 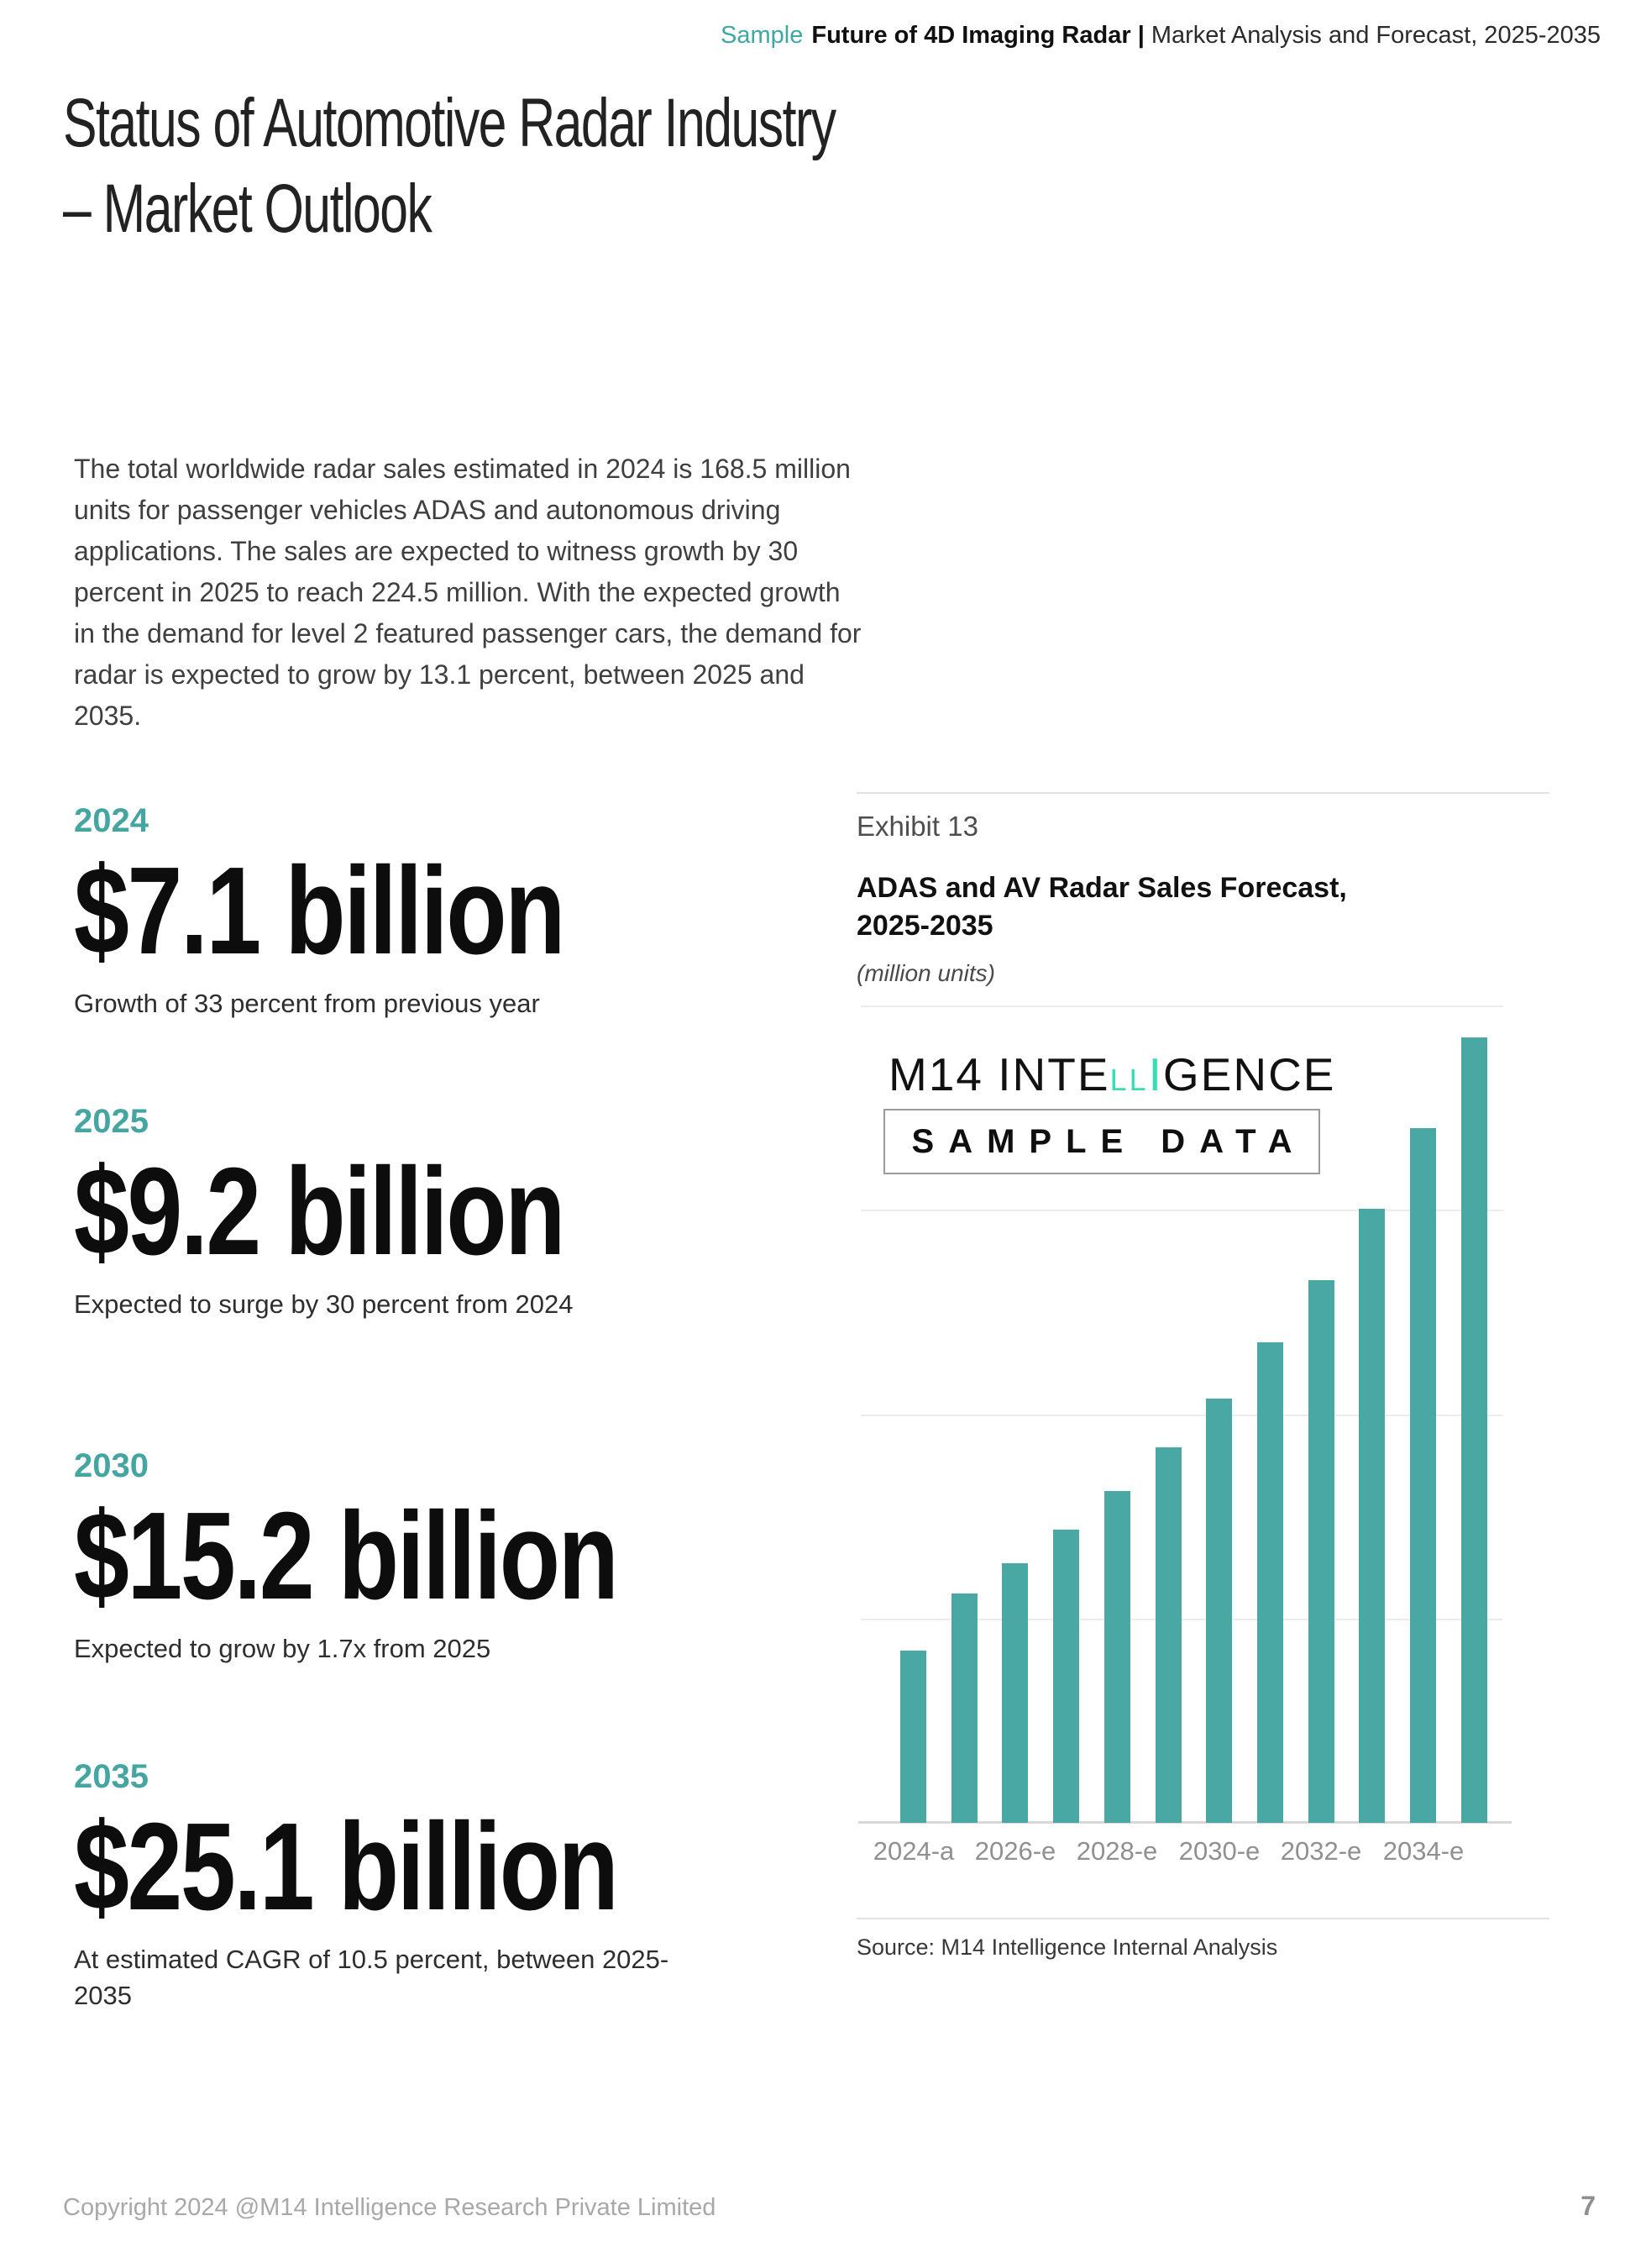 What do you see at coordinates (1423, 1475) in the screenshot?
I see `chart-bar-2034-e` at bounding box center [1423, 1475].